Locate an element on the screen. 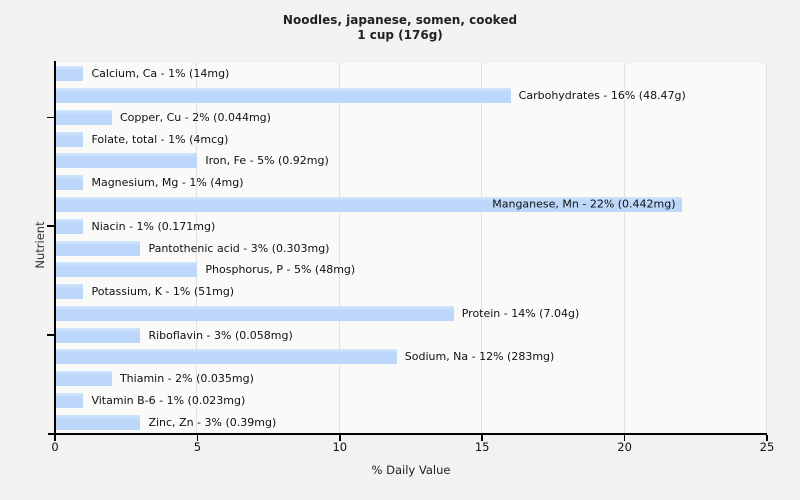 This screenshot has width=800, height=500. bar-row: Carbohydrates - 16% (48.47g) is located at coordinates (411, 96).